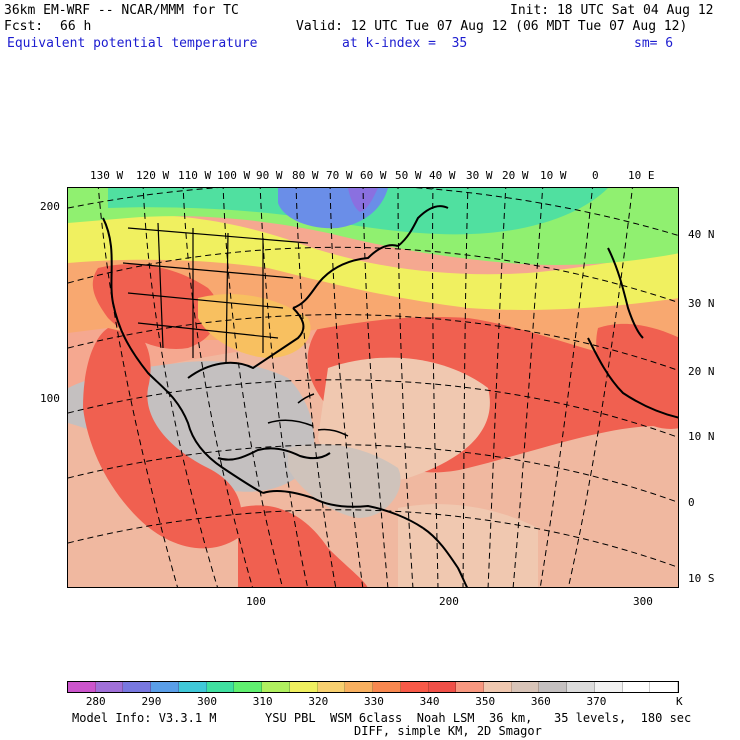  What do you see at coordinates (374, 701) in the screenshot?
I see `color-bar-label: 330` at bounding box center [374, 701].